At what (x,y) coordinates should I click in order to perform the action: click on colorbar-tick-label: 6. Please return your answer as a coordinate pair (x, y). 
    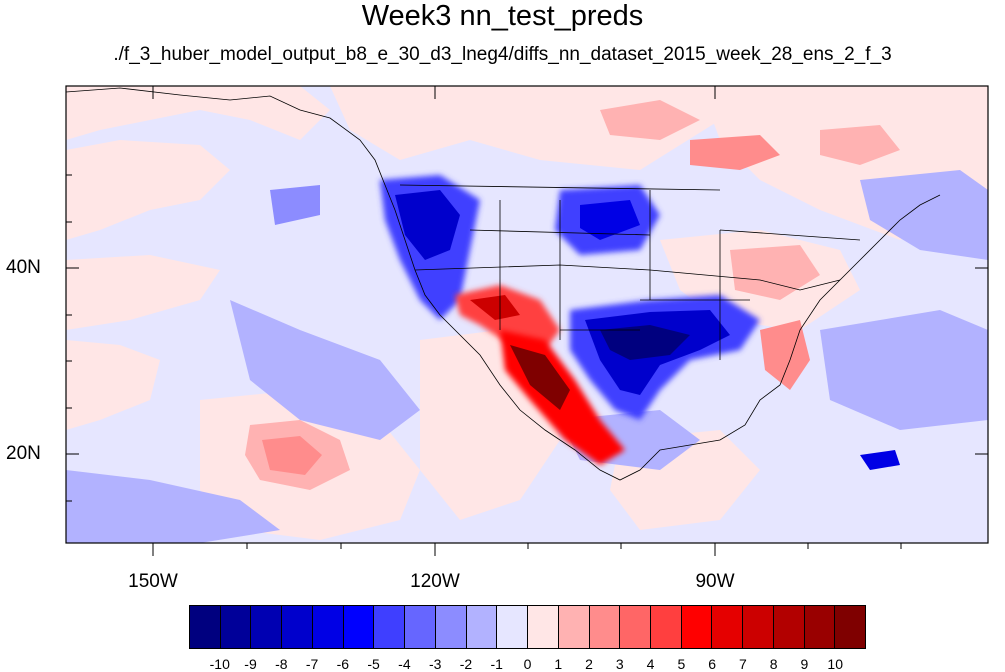
    Looking at the image, I should click on (712, 664).